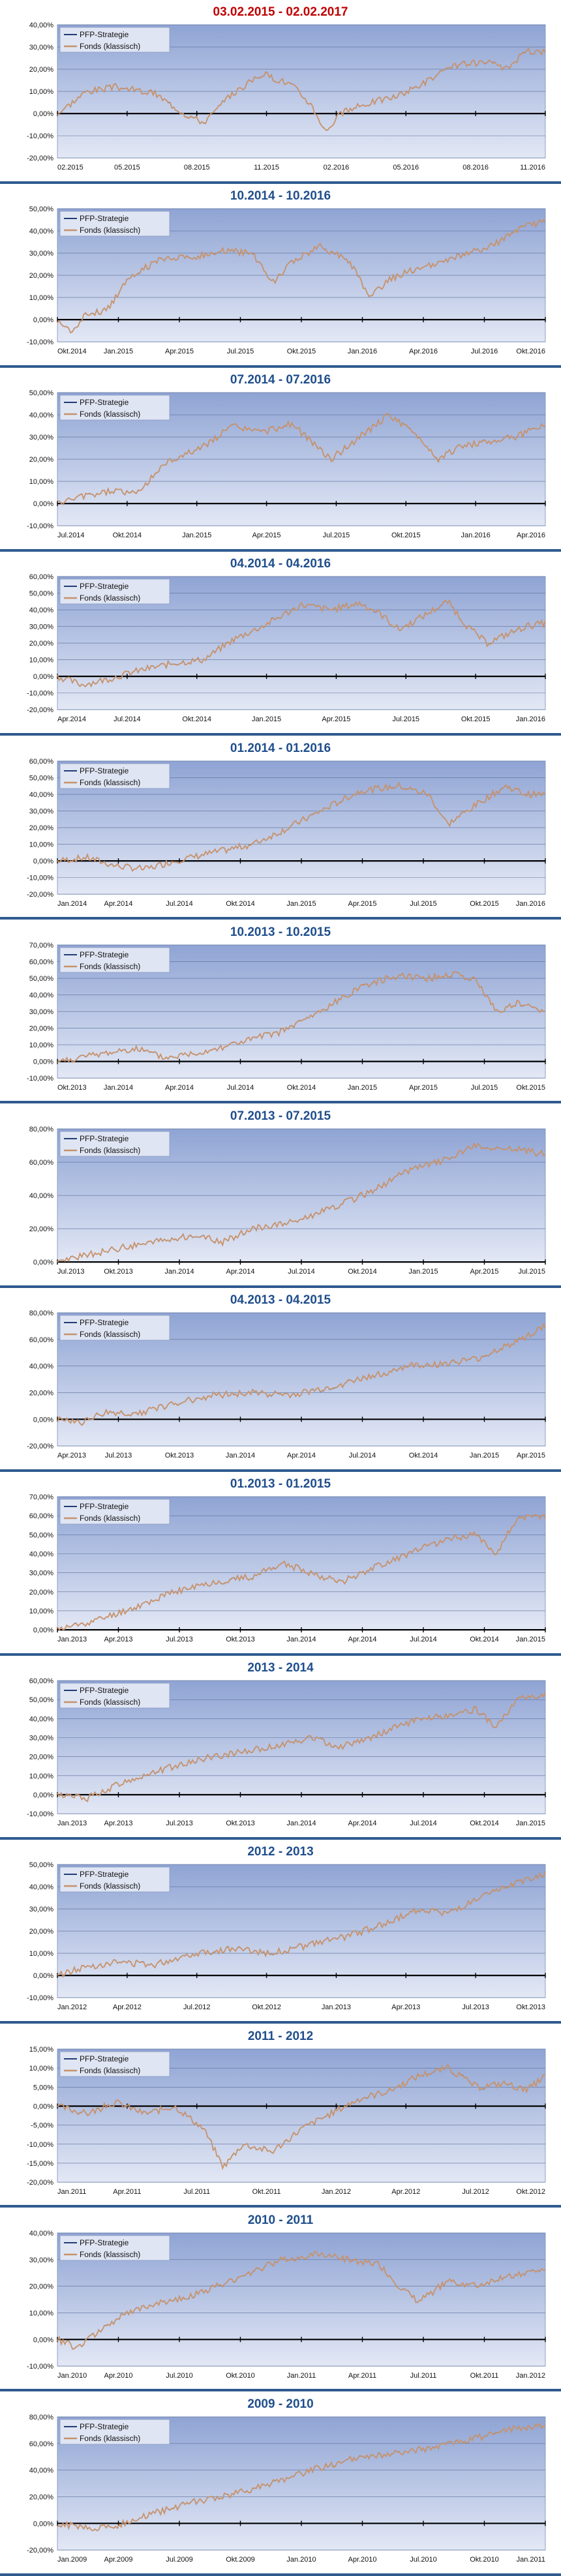 This screenshot has width=561, height=2576. I want to click on x-tick-label: Okt.2016, so click(530, 351).